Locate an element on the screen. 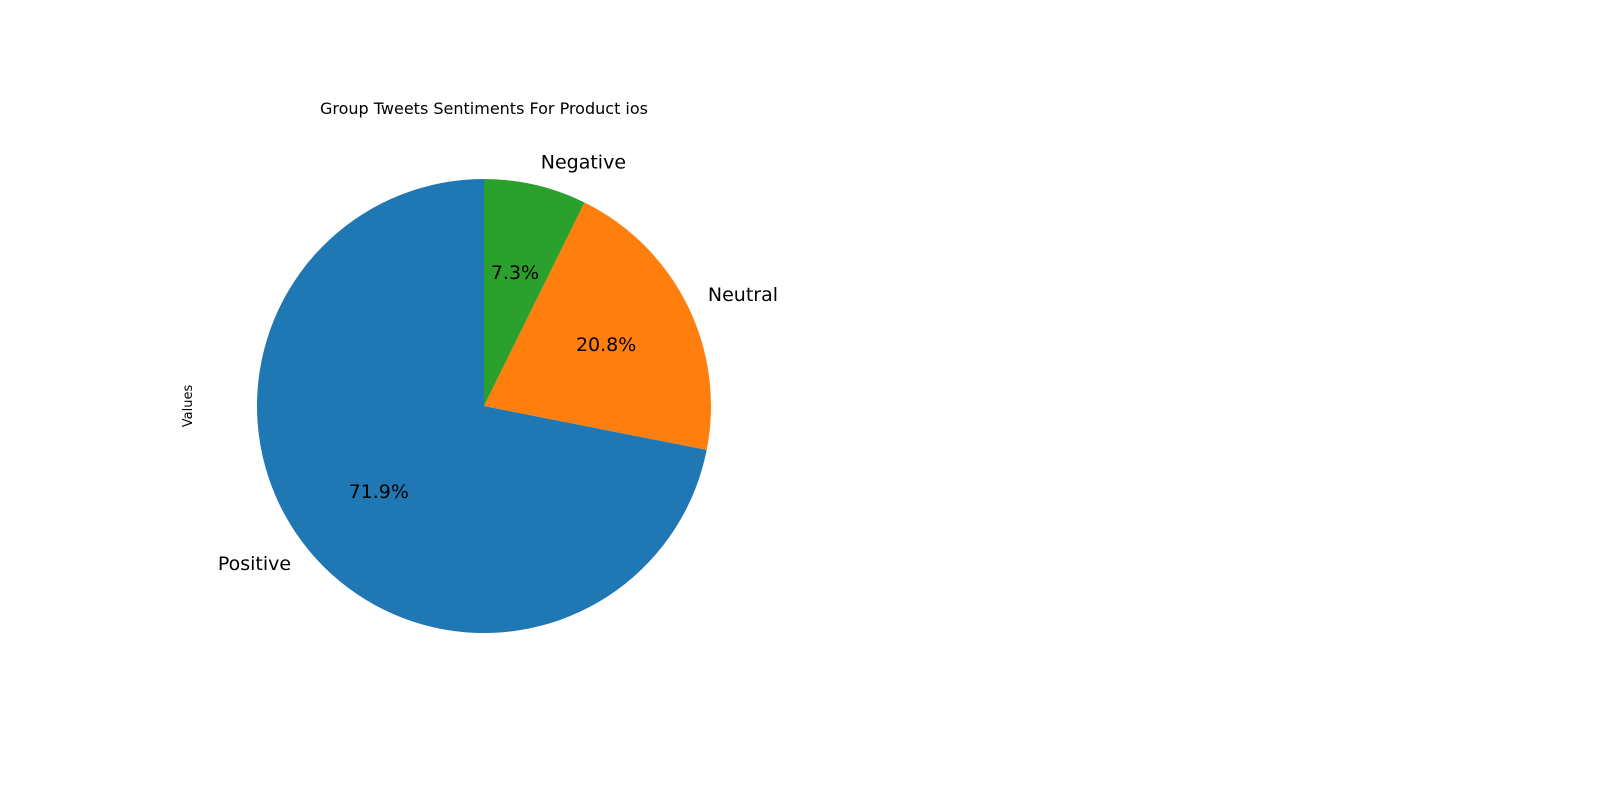 This screenshot has width=1600, height=800. slice-label-positive: Positive is located at coordinates (254, 564).